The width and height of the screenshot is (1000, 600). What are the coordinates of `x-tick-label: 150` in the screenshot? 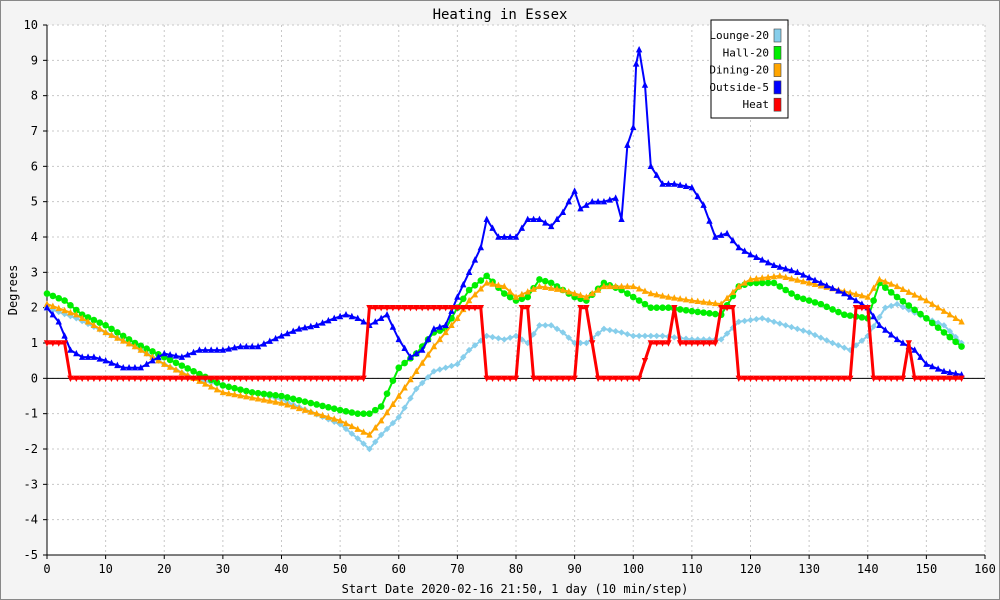 It's located at (927, 569).